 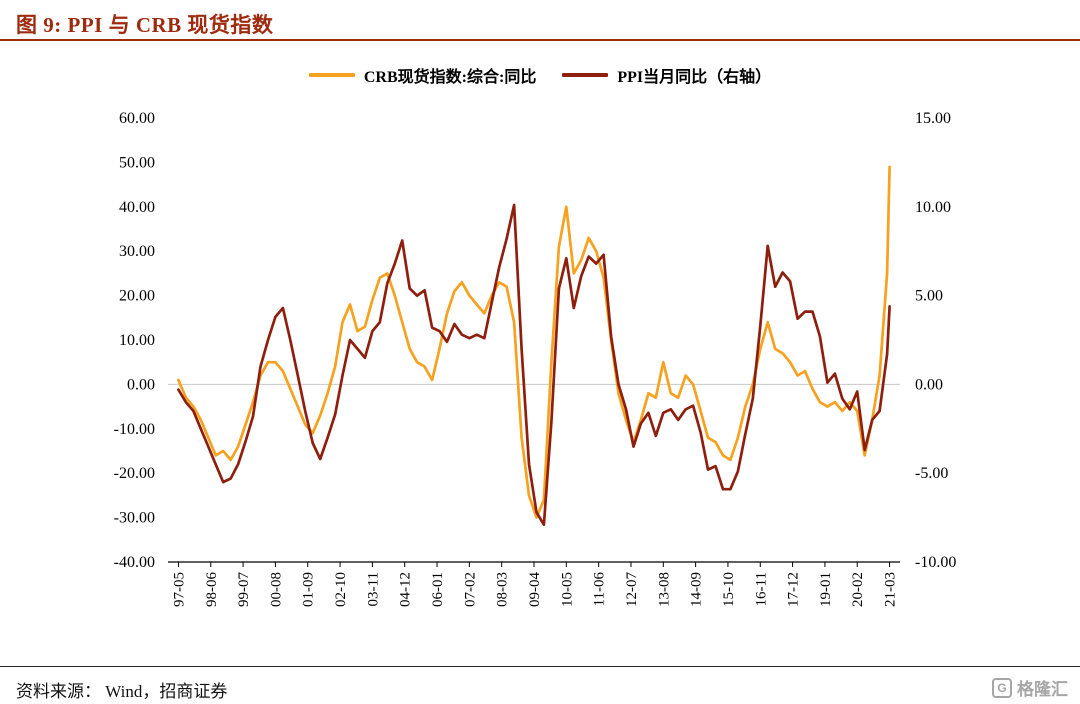 What do you see at coordinates (540, 666) in the screenshot?
I see `footer-divider` at bounding box center [540, 666].